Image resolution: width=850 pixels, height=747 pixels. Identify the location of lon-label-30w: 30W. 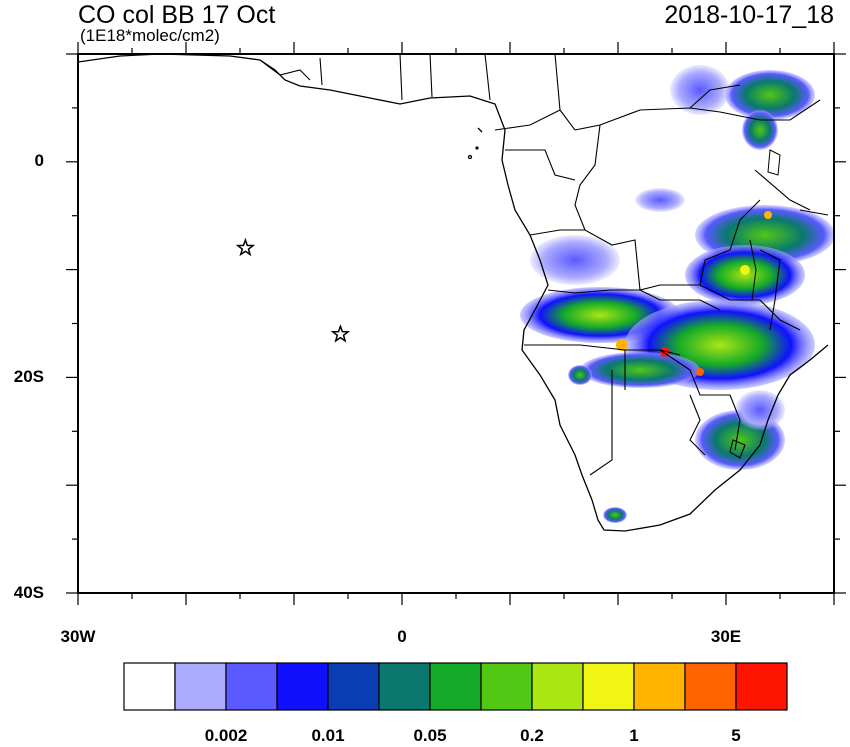
(78, 636).